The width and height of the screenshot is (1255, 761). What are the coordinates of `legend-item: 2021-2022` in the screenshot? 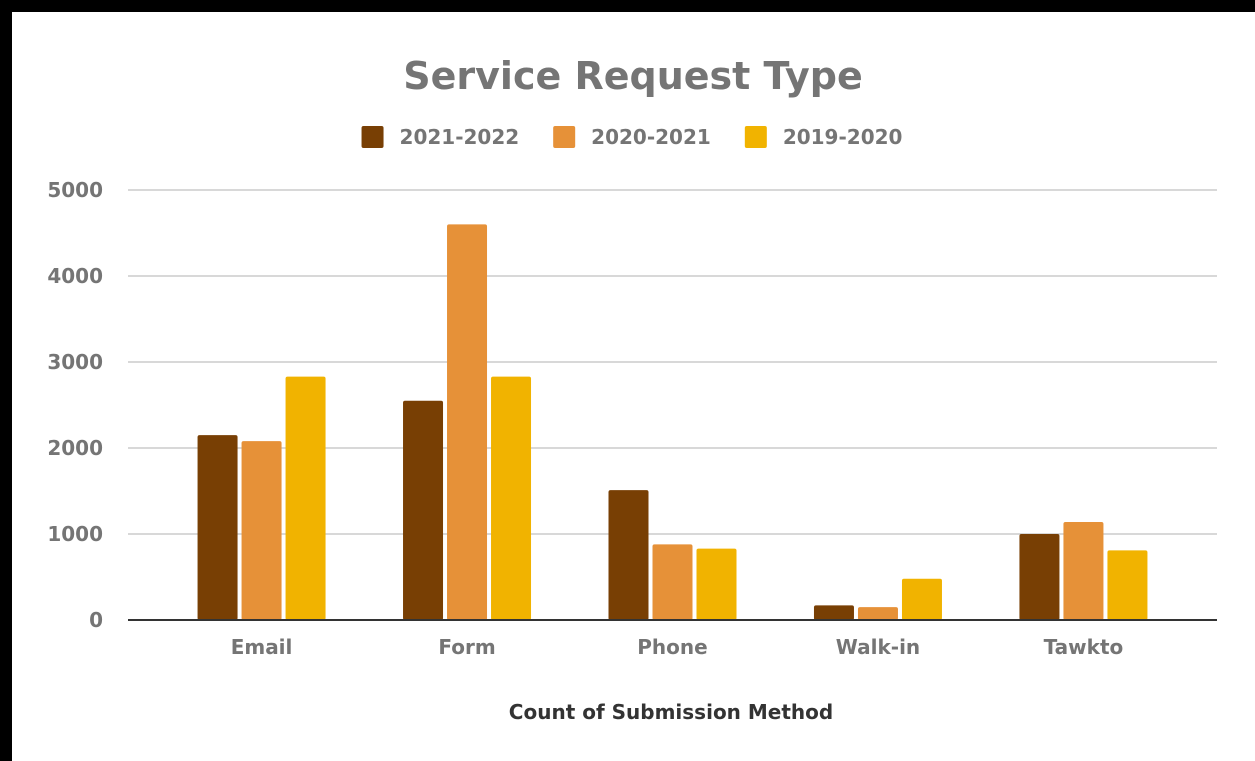 It's located at (440, 137).